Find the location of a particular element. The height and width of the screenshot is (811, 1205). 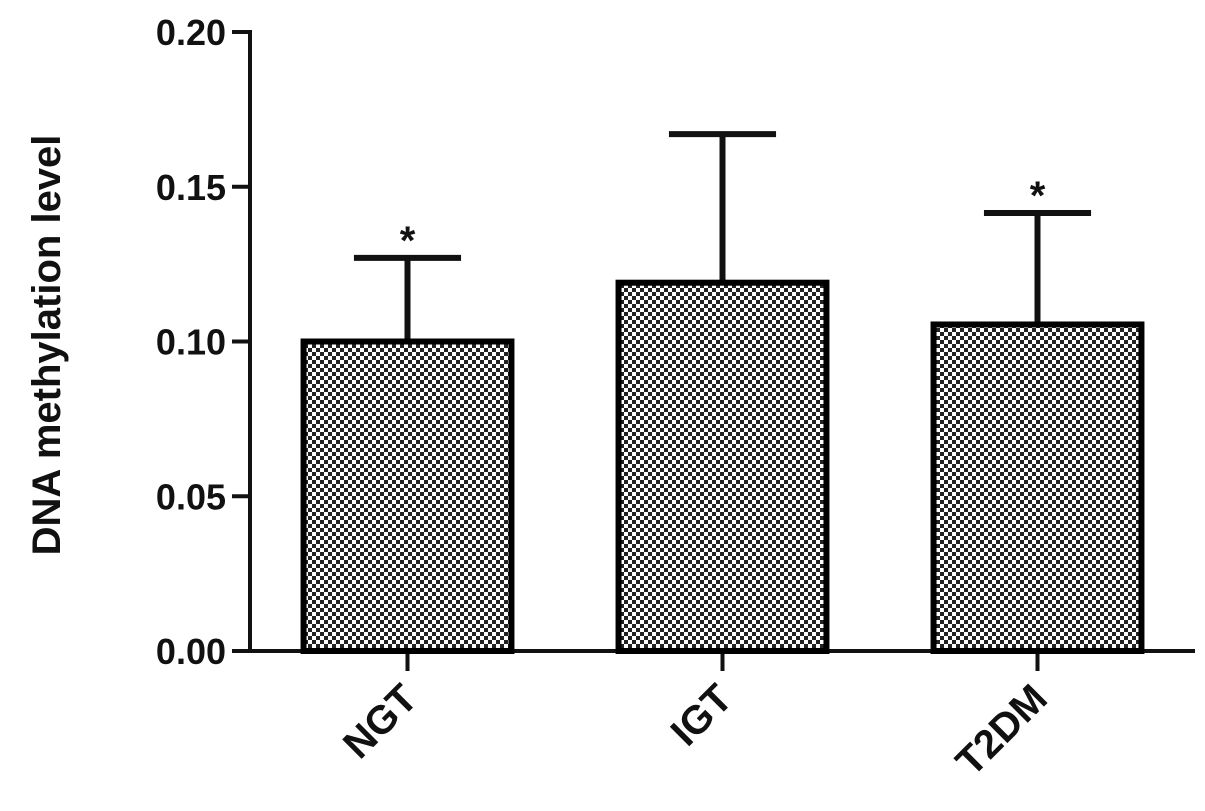

y-tick-label: 0.15 is located at coordinates (191, 187).